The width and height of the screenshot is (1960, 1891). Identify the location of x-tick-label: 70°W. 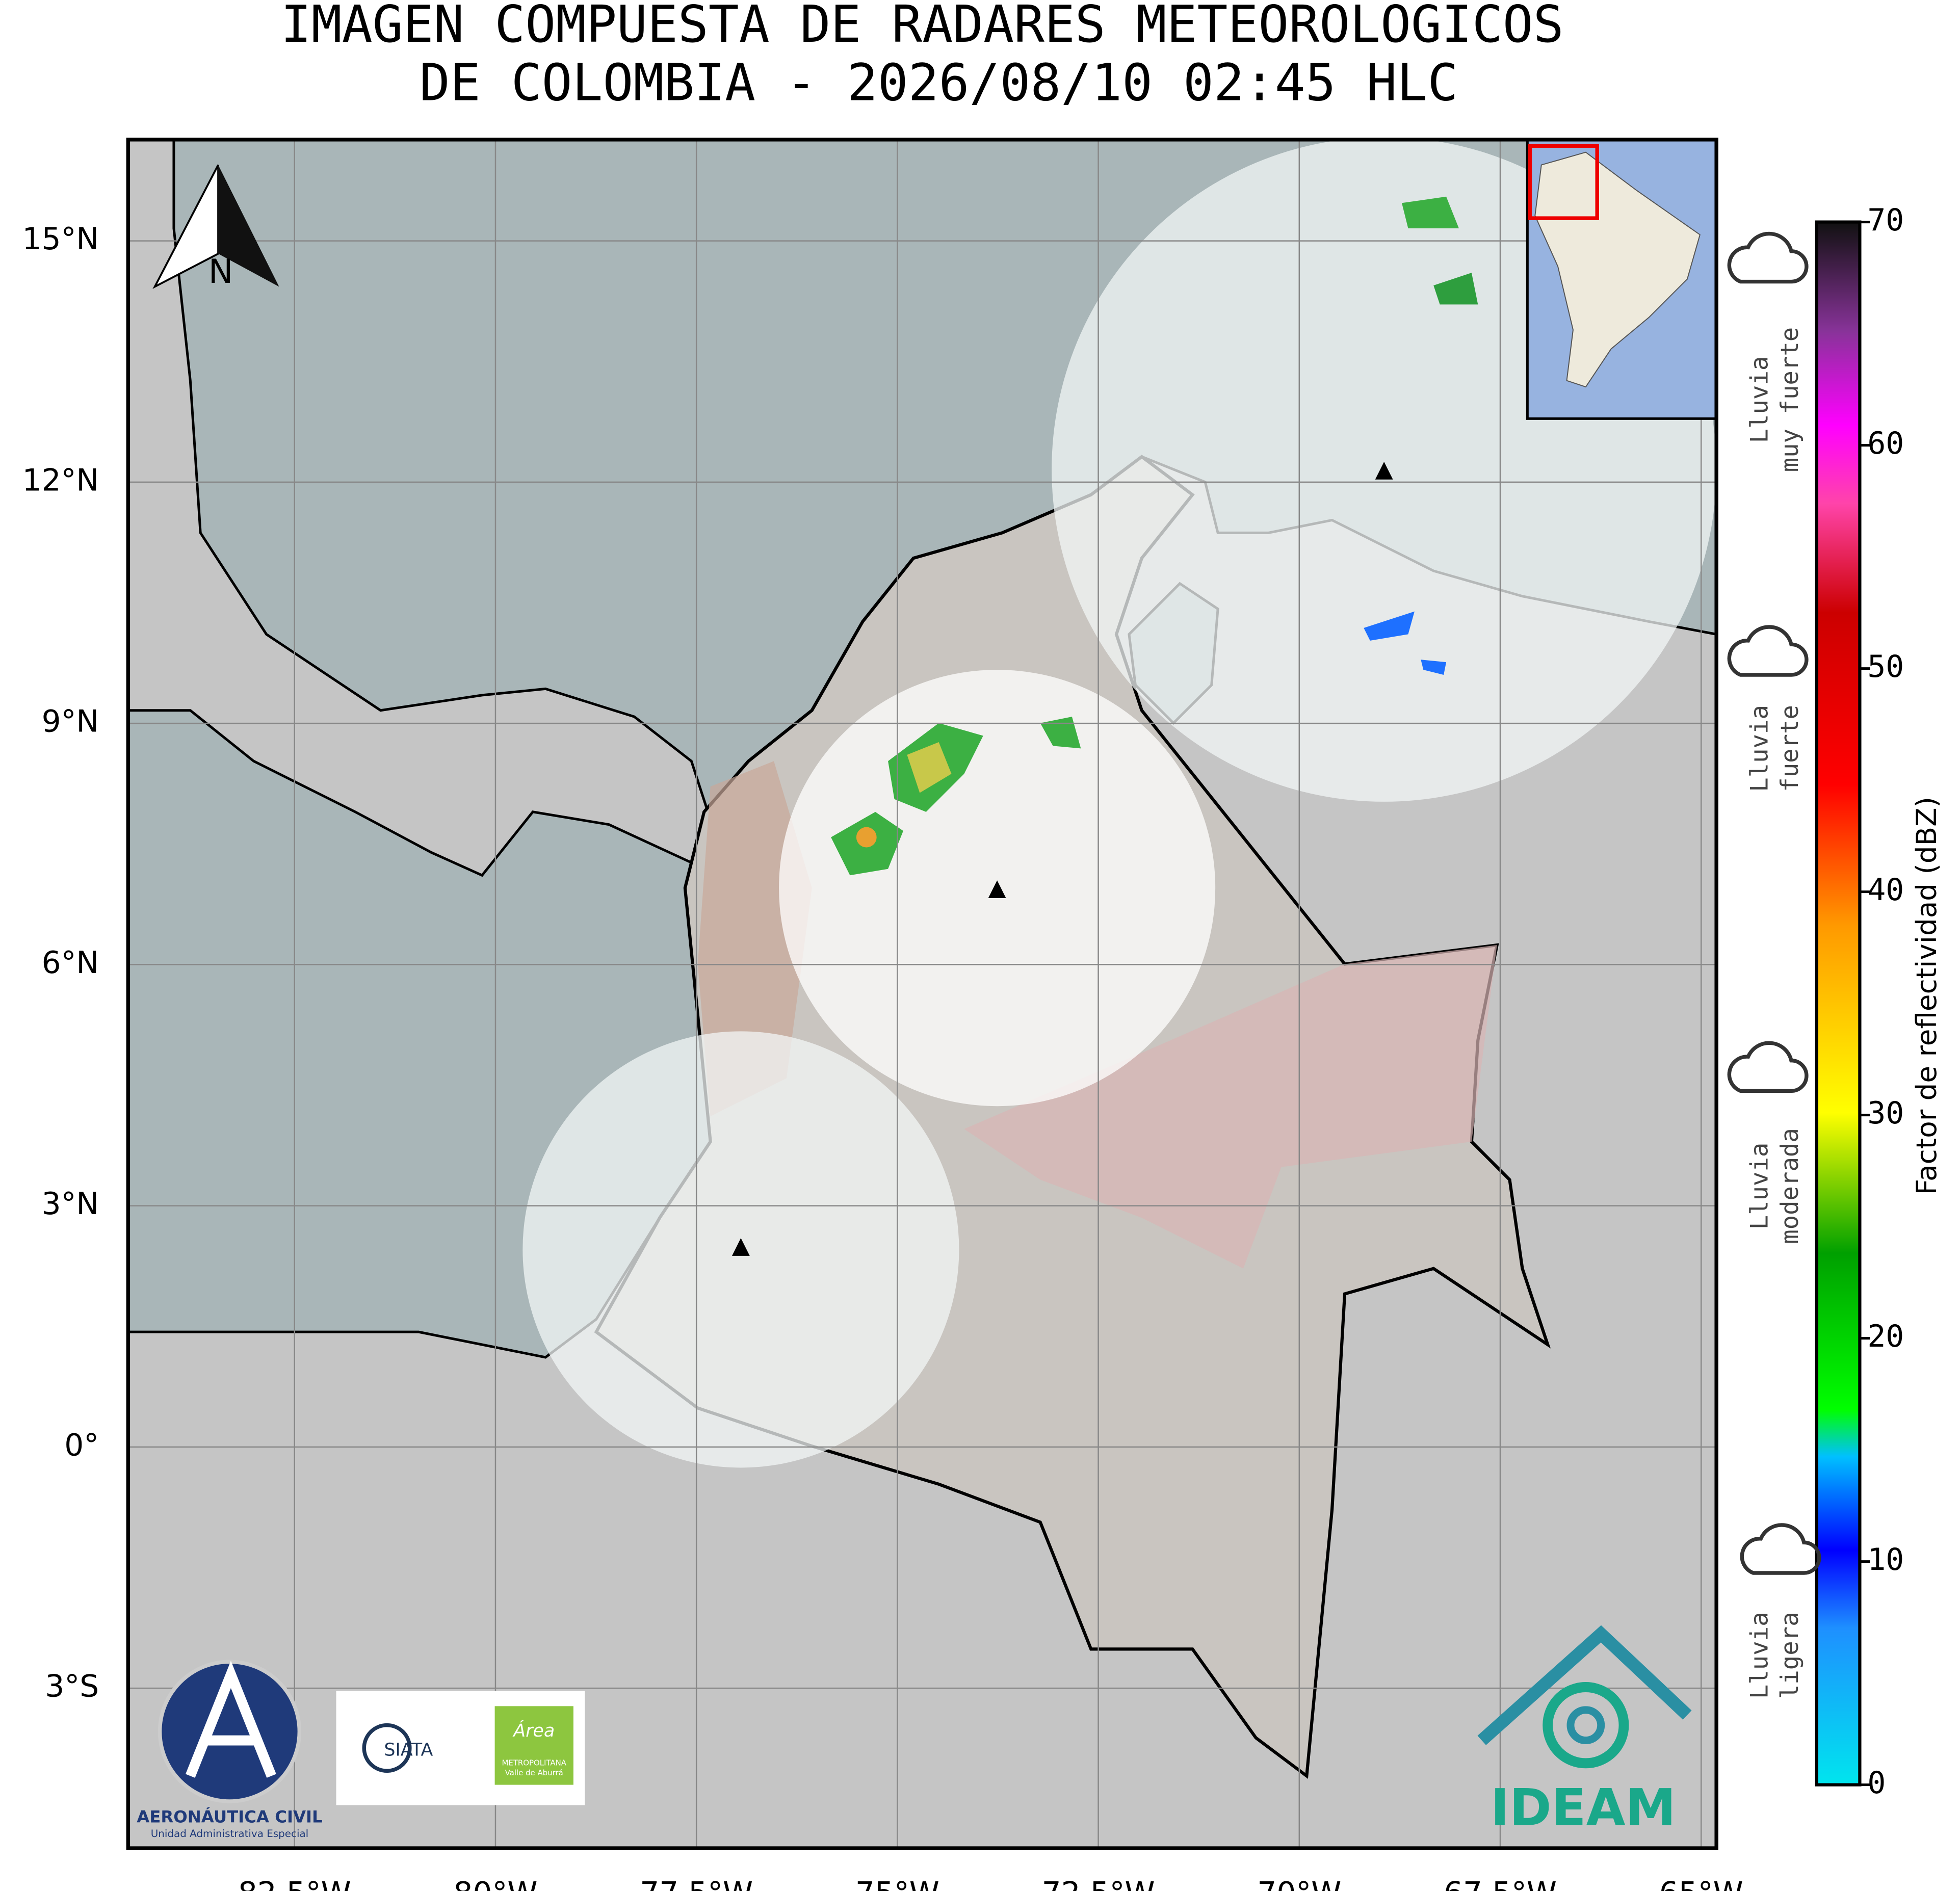
(1299, 1883).